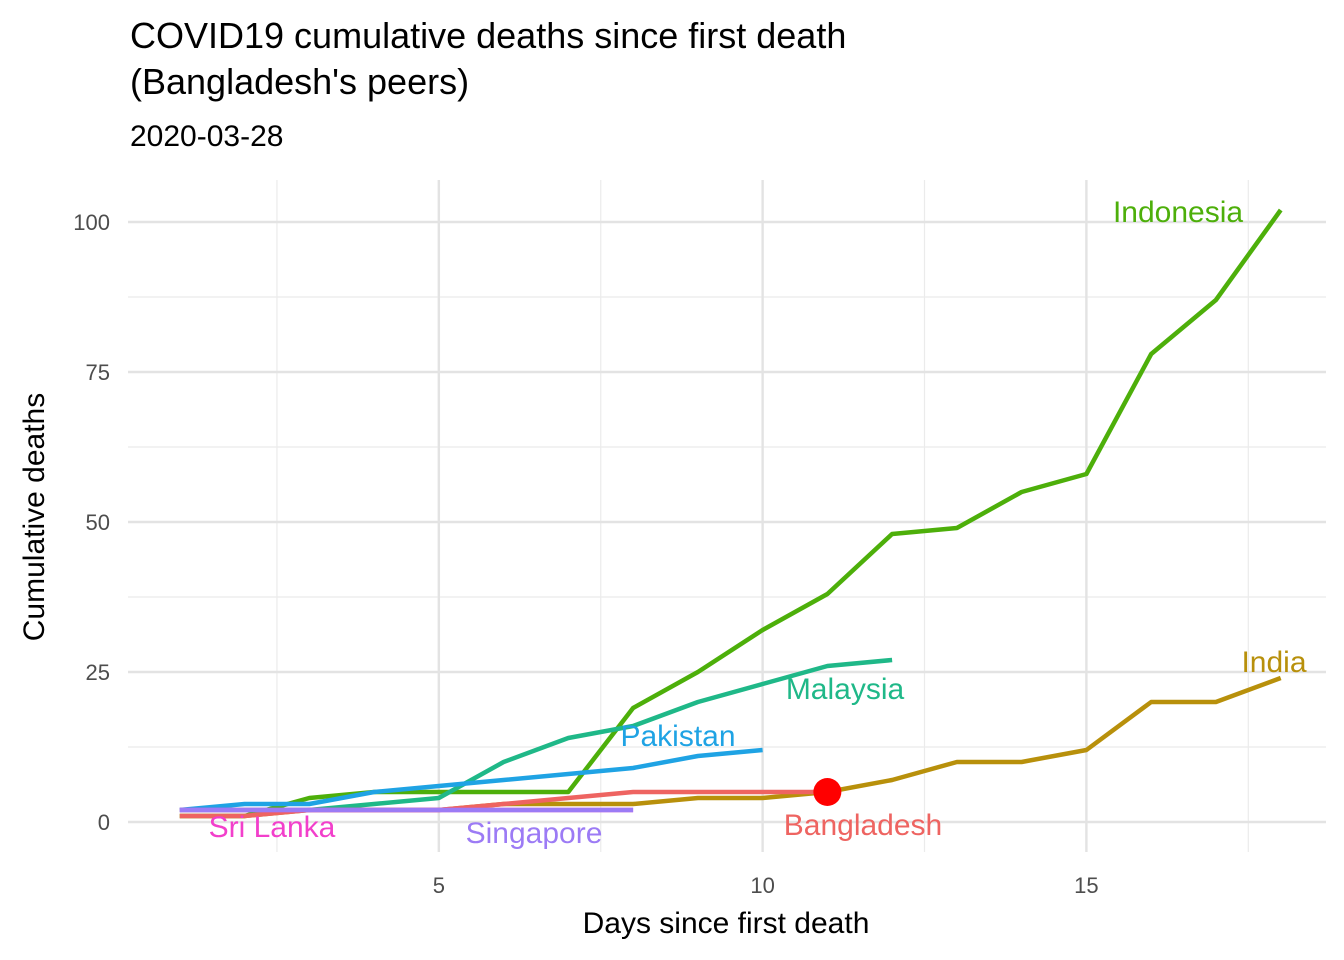  I want to click on y-axis-ticks: 0 25 50 75 100, so click(91, 522).